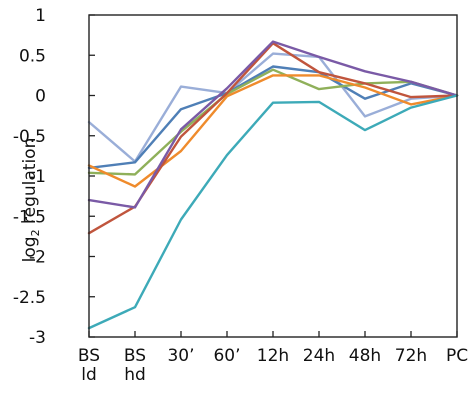 The height and width of the screenshot is (403, 471). What do you see at coordinates (37, 177) in the screenshot?
I see `y-tick-label: -1` at bounding box center [37, 177].